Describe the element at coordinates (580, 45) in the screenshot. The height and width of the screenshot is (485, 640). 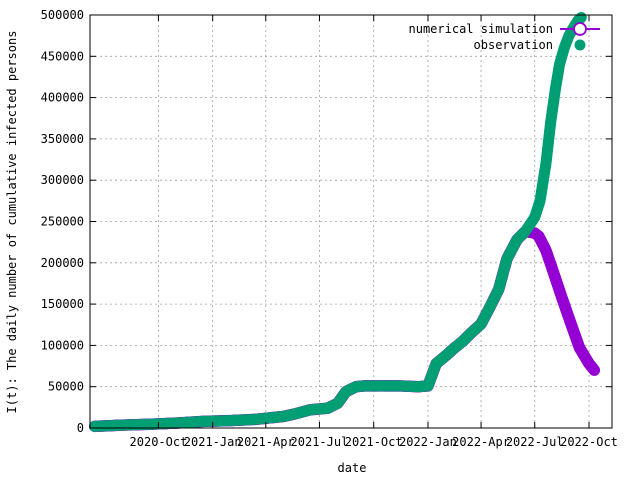
I see `legend-marker-observation` at that location.